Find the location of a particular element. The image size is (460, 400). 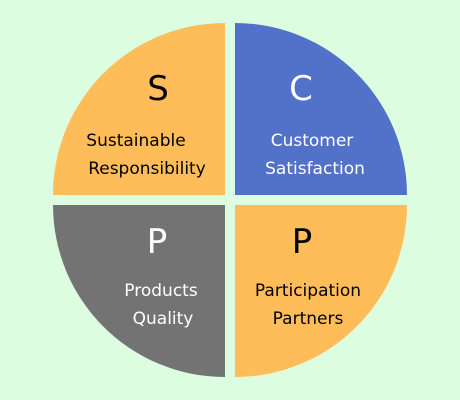

quadrant-bottom-left-line1: Products is located at coordinates (161, 291).